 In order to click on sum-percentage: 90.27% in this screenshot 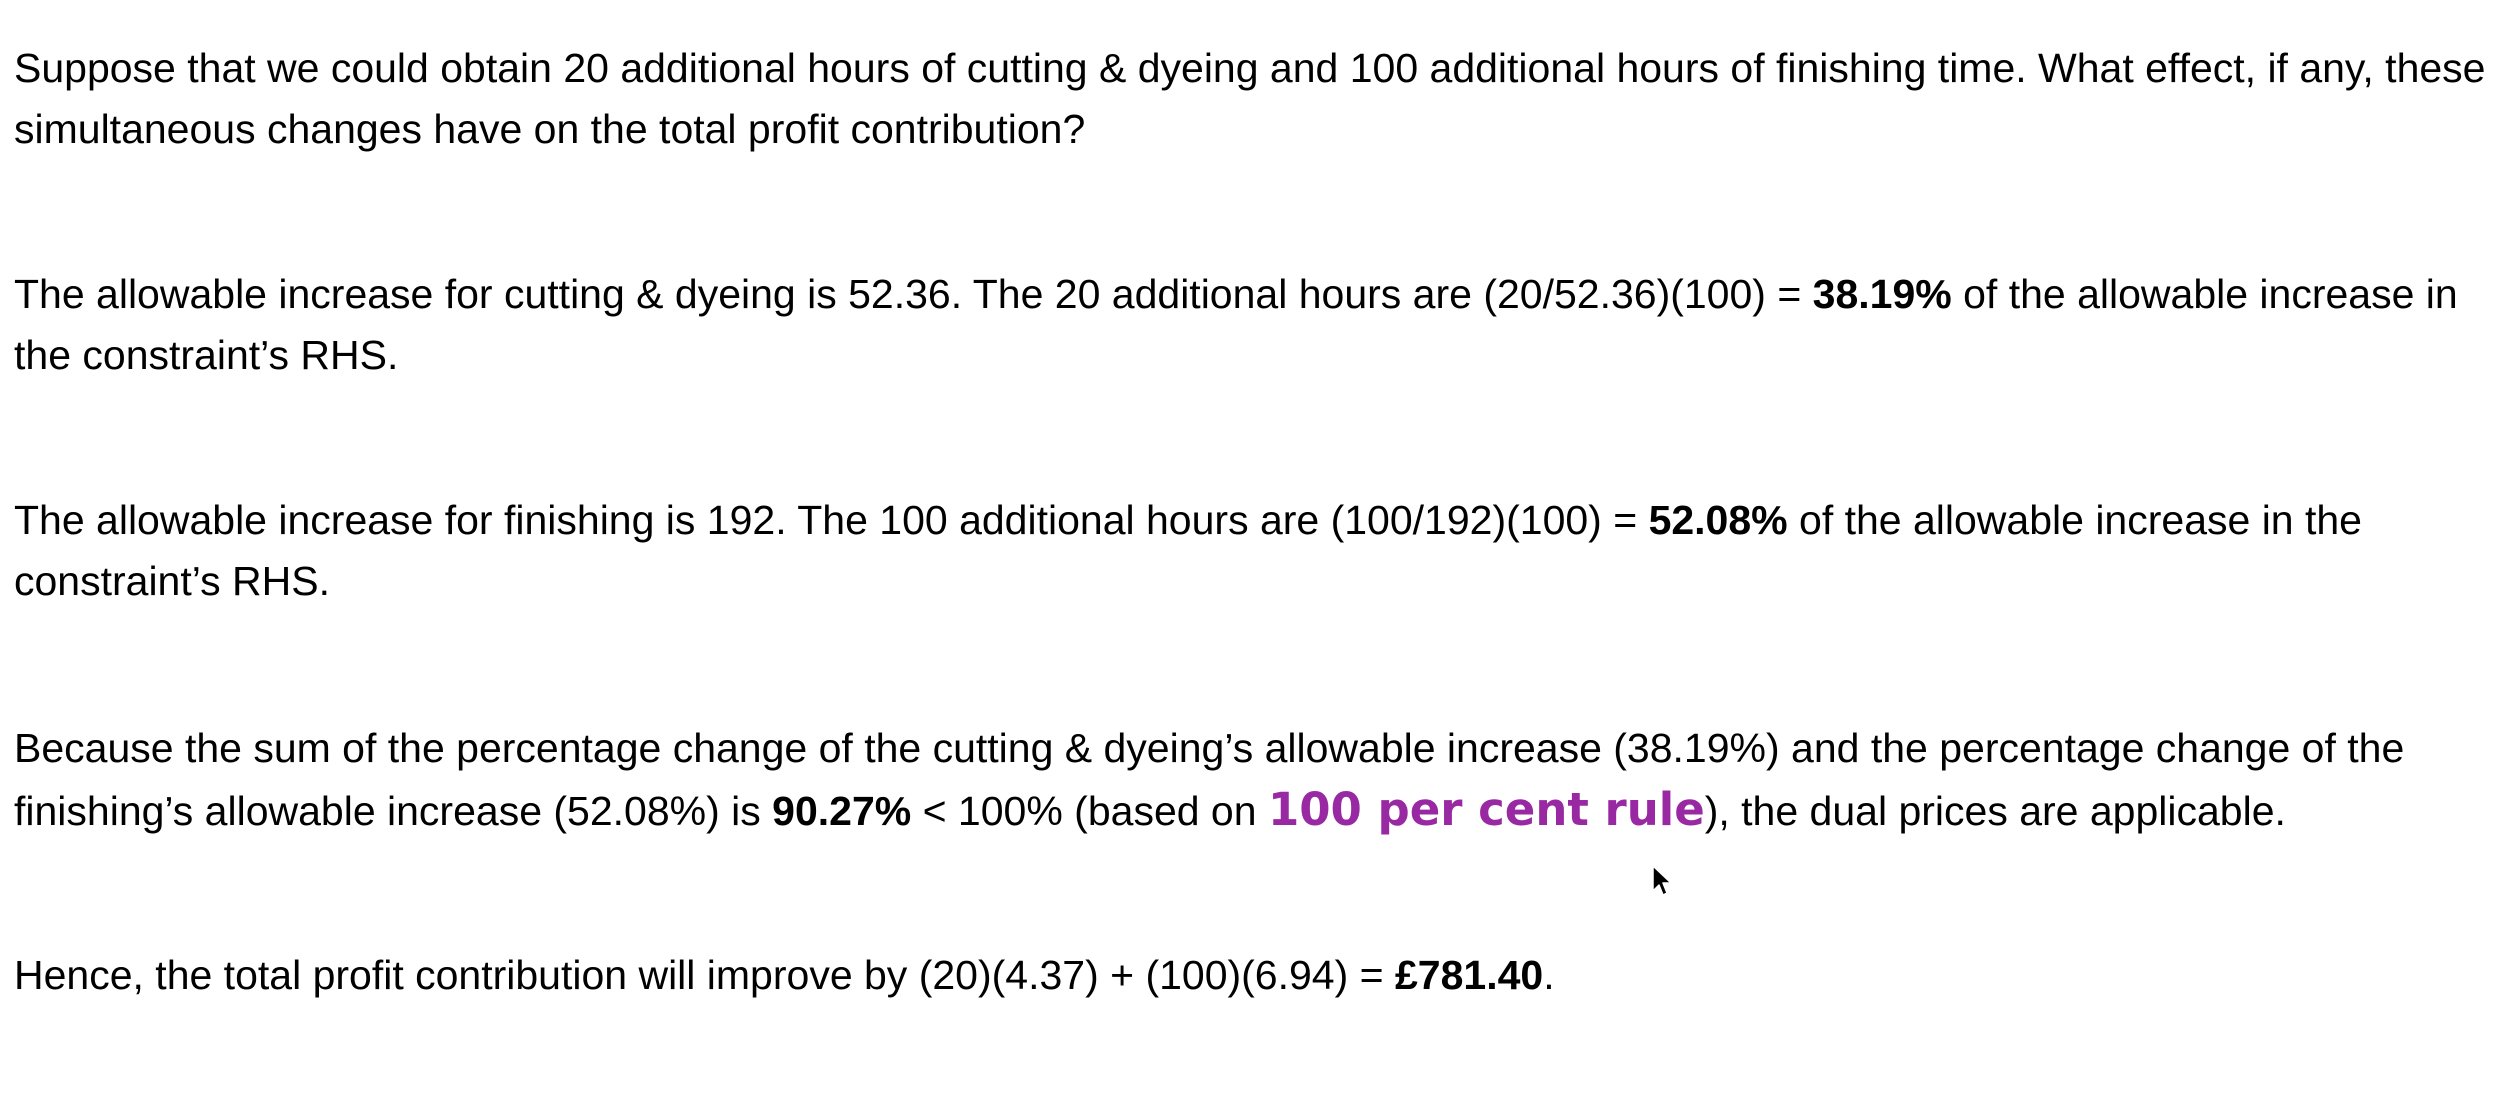, I will do `click(842, 811)`.